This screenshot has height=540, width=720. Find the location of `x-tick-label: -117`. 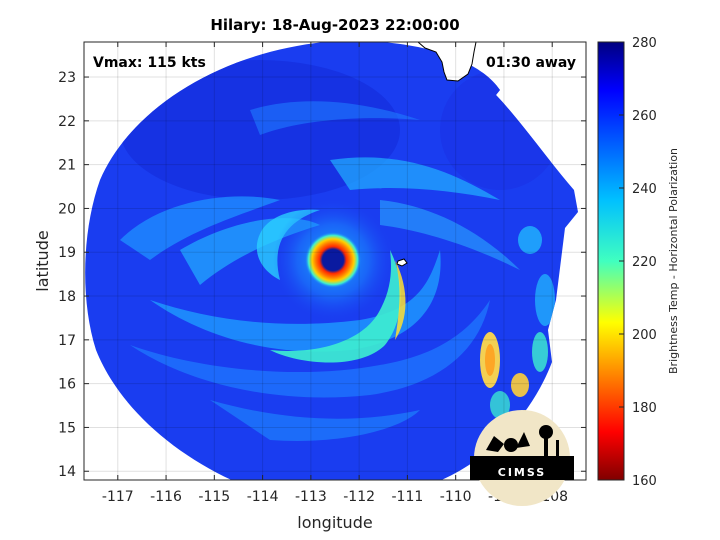

x-tick-label: -117 is located at coordinates (118, 497).